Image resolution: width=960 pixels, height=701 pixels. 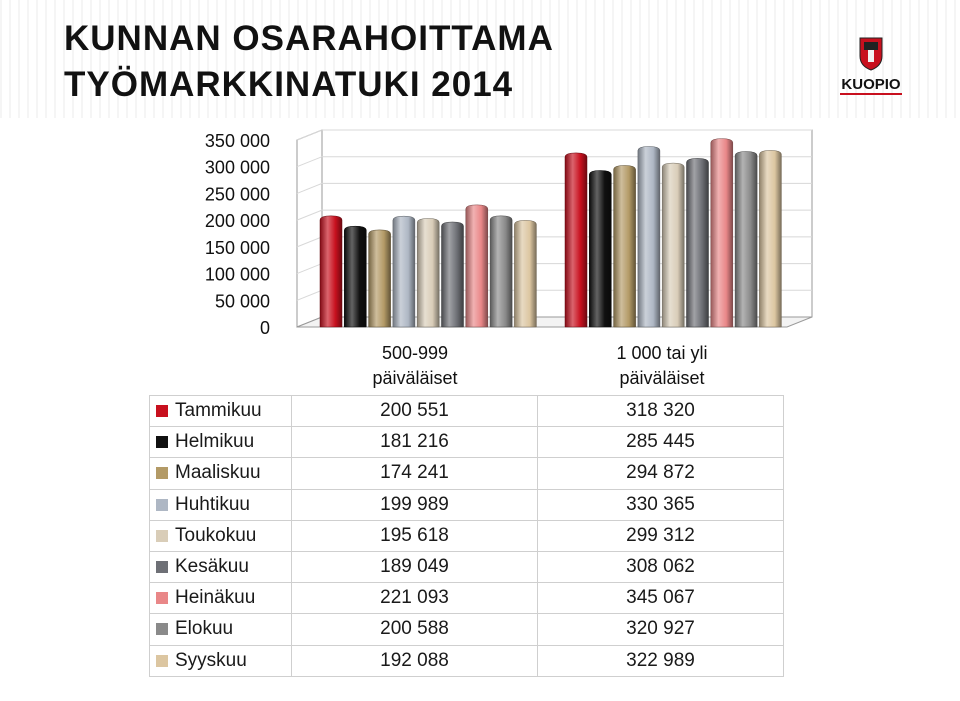 What do you see at coordinates (660, 660) in the screenshot?
I see `data-label: 322 989` at bounding box center [660, 660].